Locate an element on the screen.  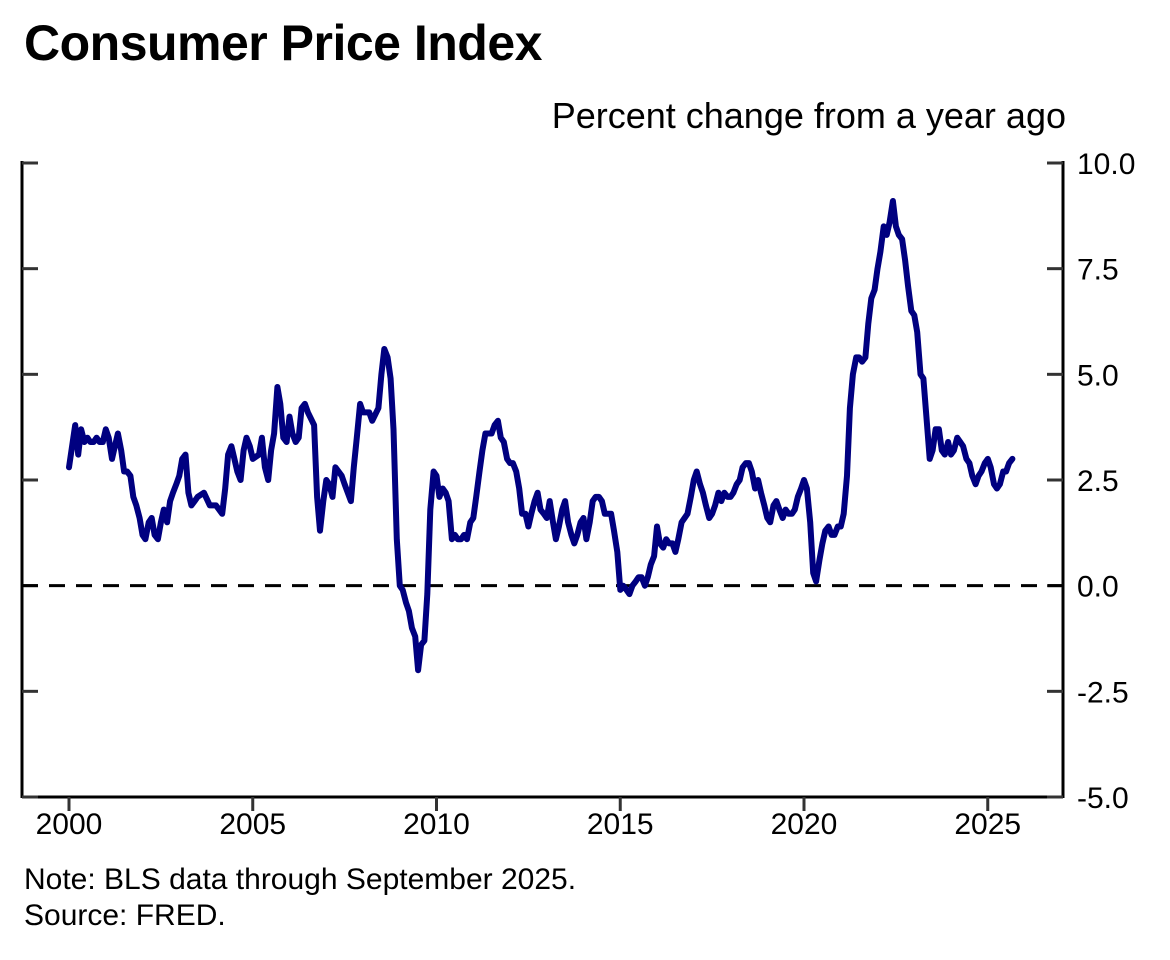
x-tick-label: 2020 is located at coordinates (804, 824).